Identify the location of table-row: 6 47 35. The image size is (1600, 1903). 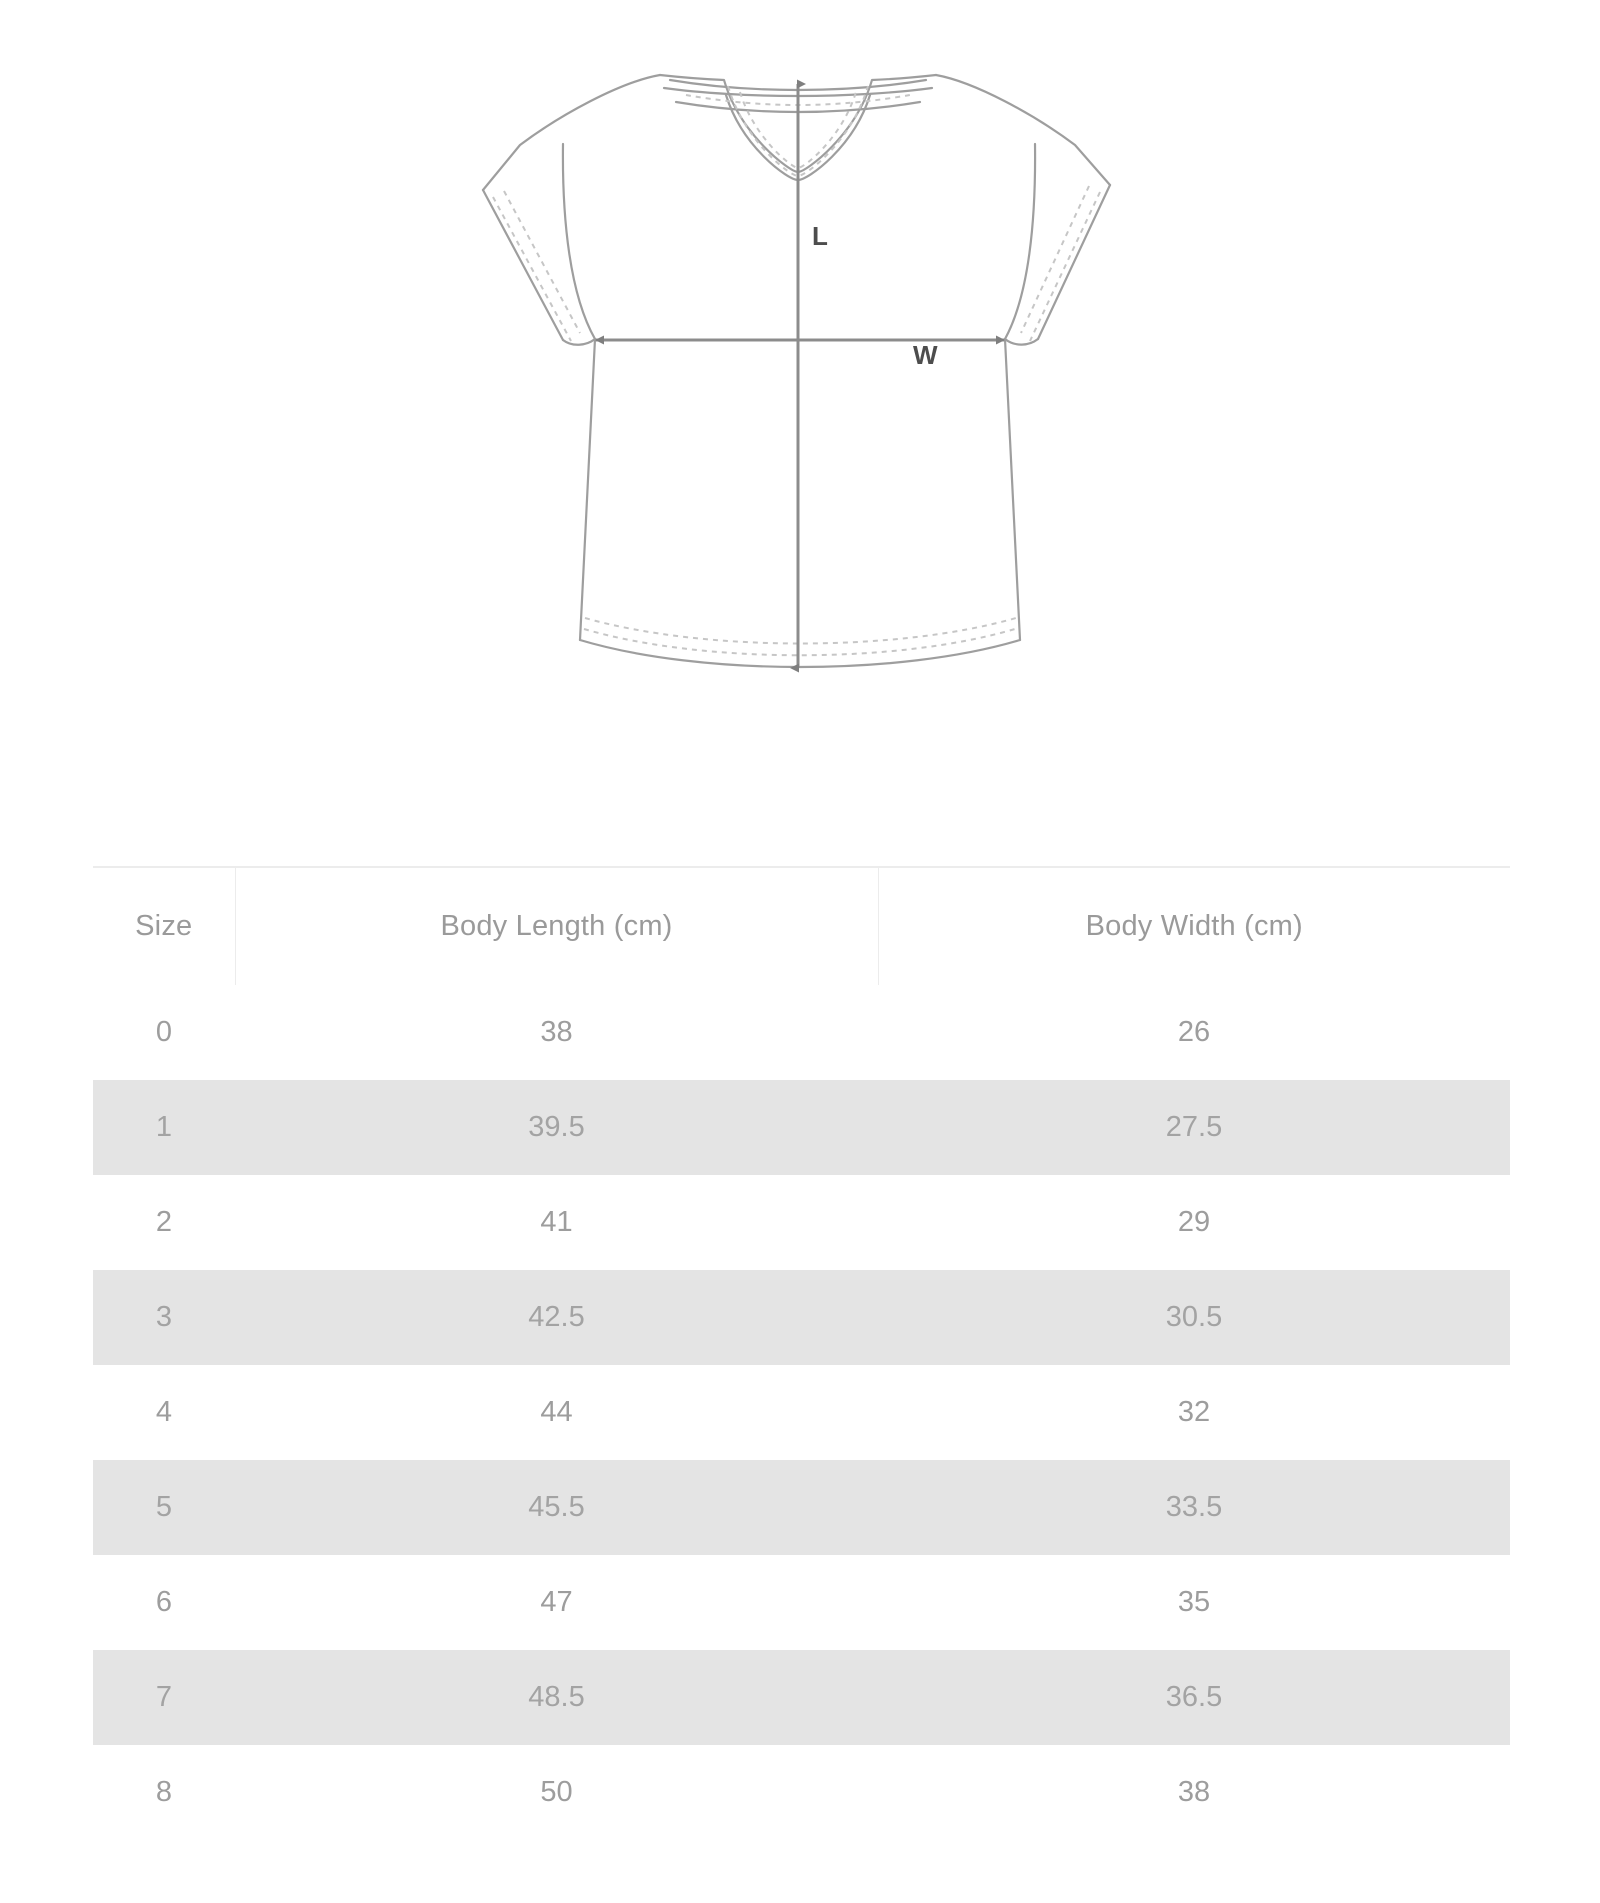
(801, 1602).